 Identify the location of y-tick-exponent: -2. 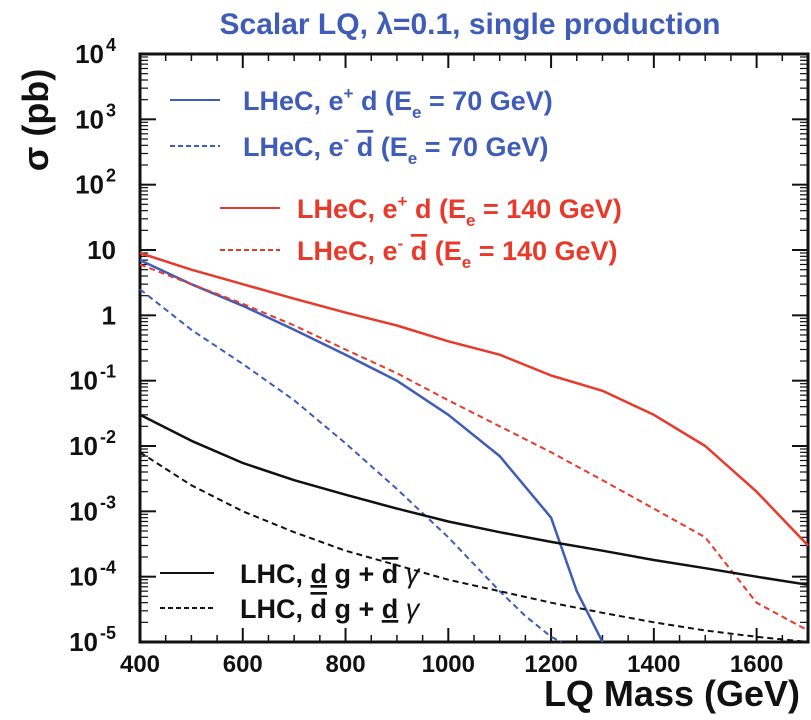
(108, 437).